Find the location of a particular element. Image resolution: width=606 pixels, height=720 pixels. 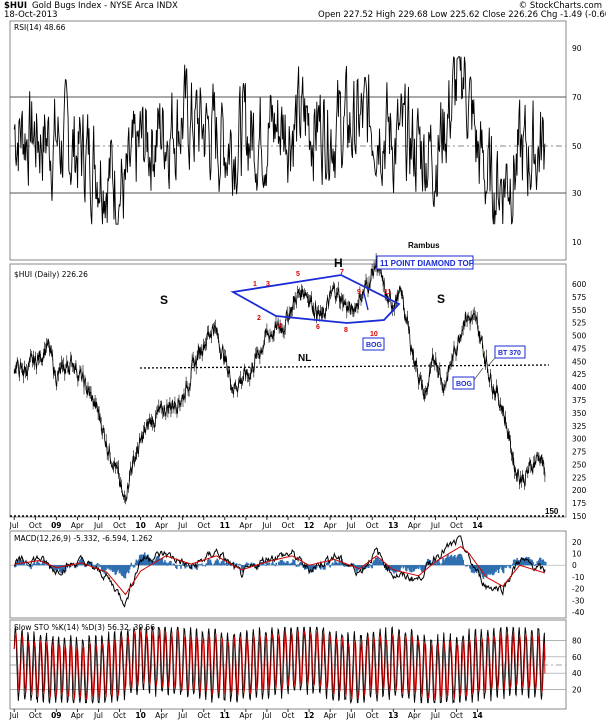

price-tick-175: 175 is located at coordinates (579, 503).